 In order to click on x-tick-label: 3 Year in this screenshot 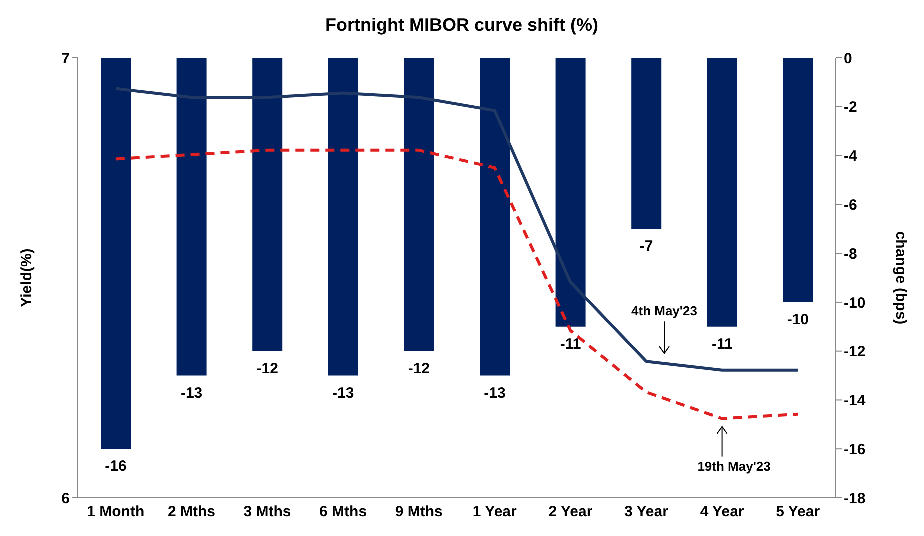, I will do `click(646, 512)`.